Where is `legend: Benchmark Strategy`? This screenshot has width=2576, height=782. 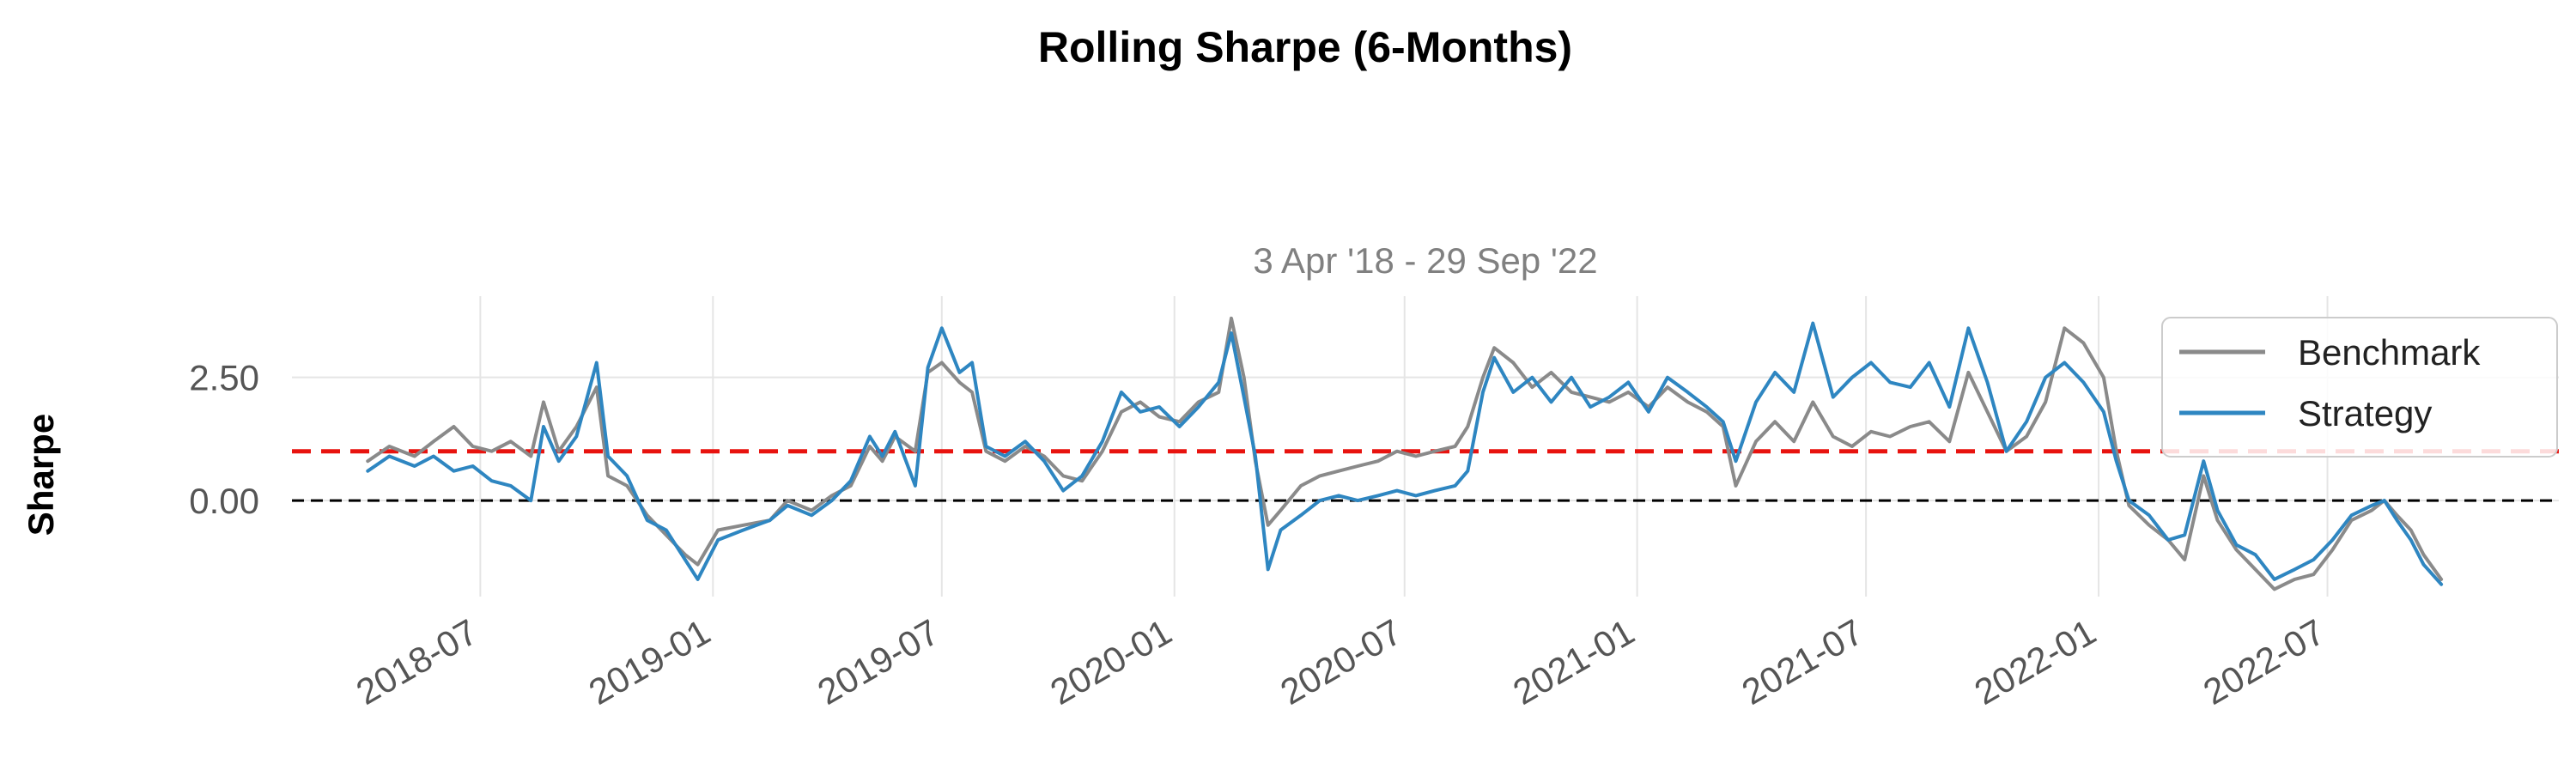
legend: Benchmark Strategy is located at coordinates (2360, 387).